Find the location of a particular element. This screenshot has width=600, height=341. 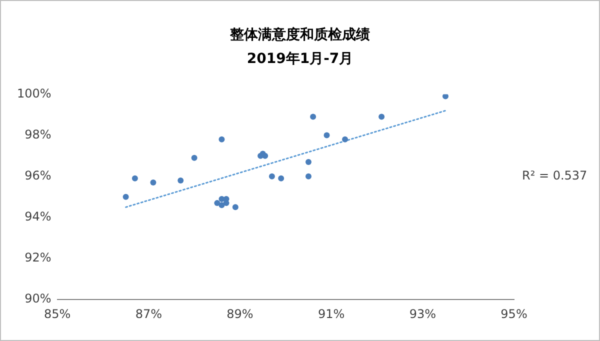

y-tick-label: 96% is located at coordinates (38, 175).